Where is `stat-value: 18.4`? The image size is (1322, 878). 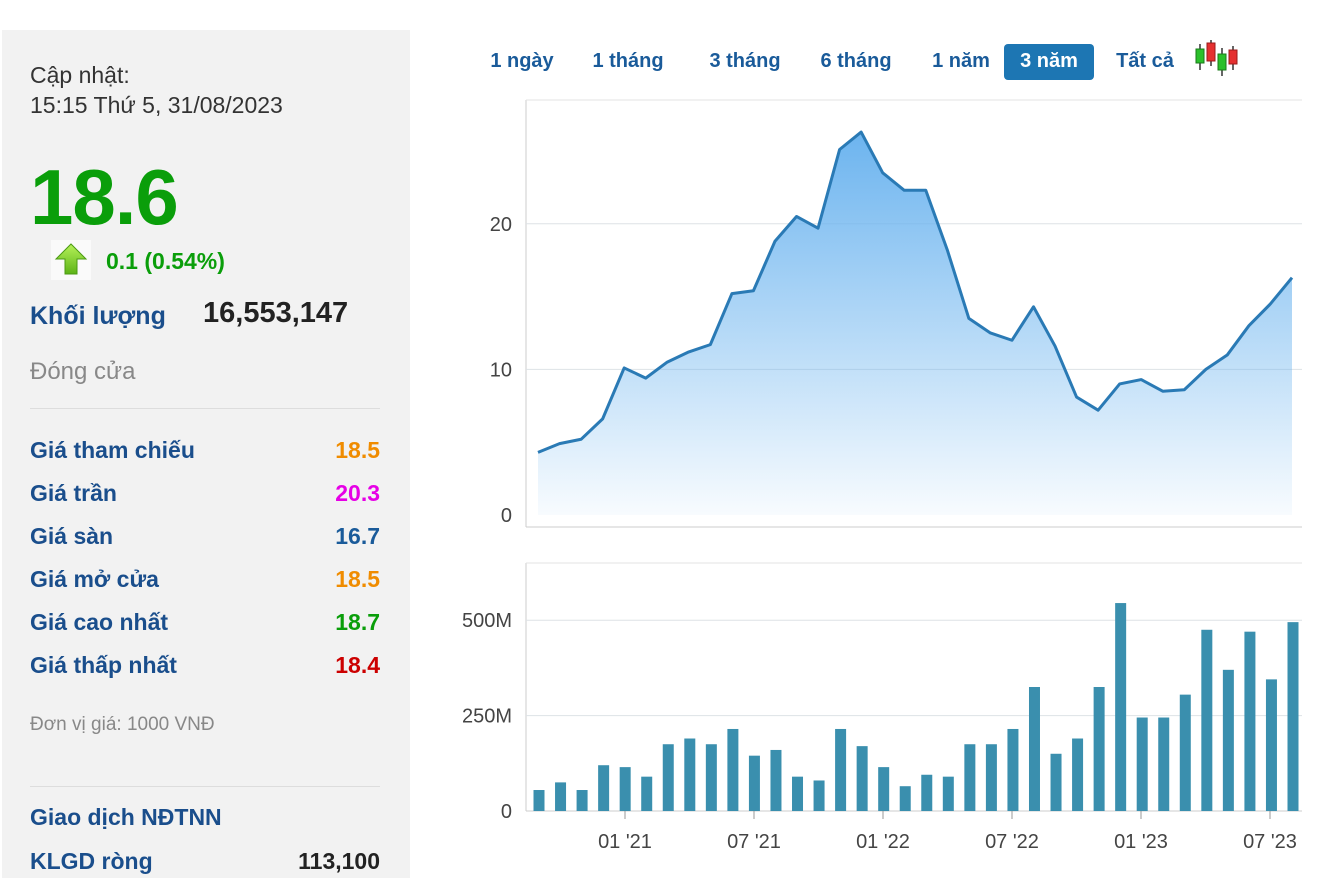
stat-value: 18.4 is located at coordinates (357, 665).